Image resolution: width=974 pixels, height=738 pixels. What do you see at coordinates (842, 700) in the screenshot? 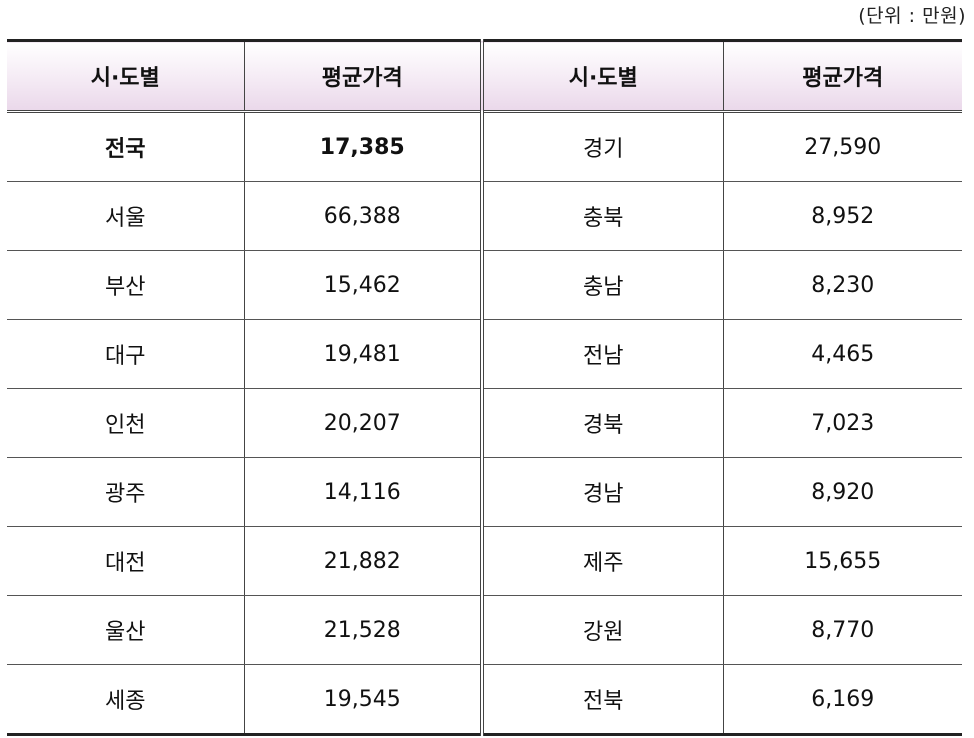
I see `right-price-cell: 6,169` at bounding box center [842, 700].